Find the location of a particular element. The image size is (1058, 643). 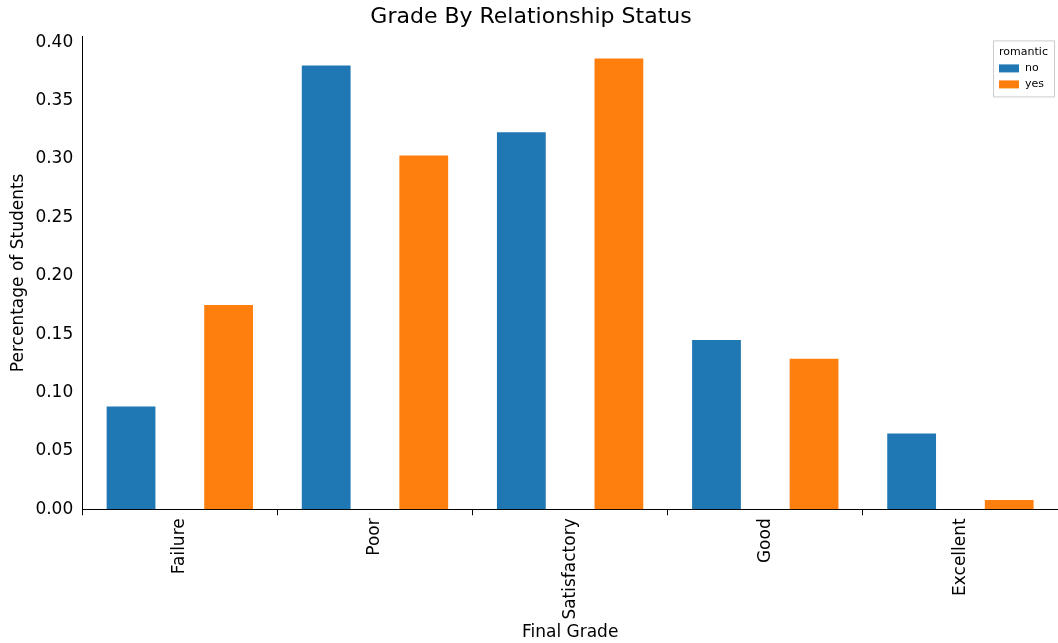

legend-label: no is located at coordinates (1031, 68).